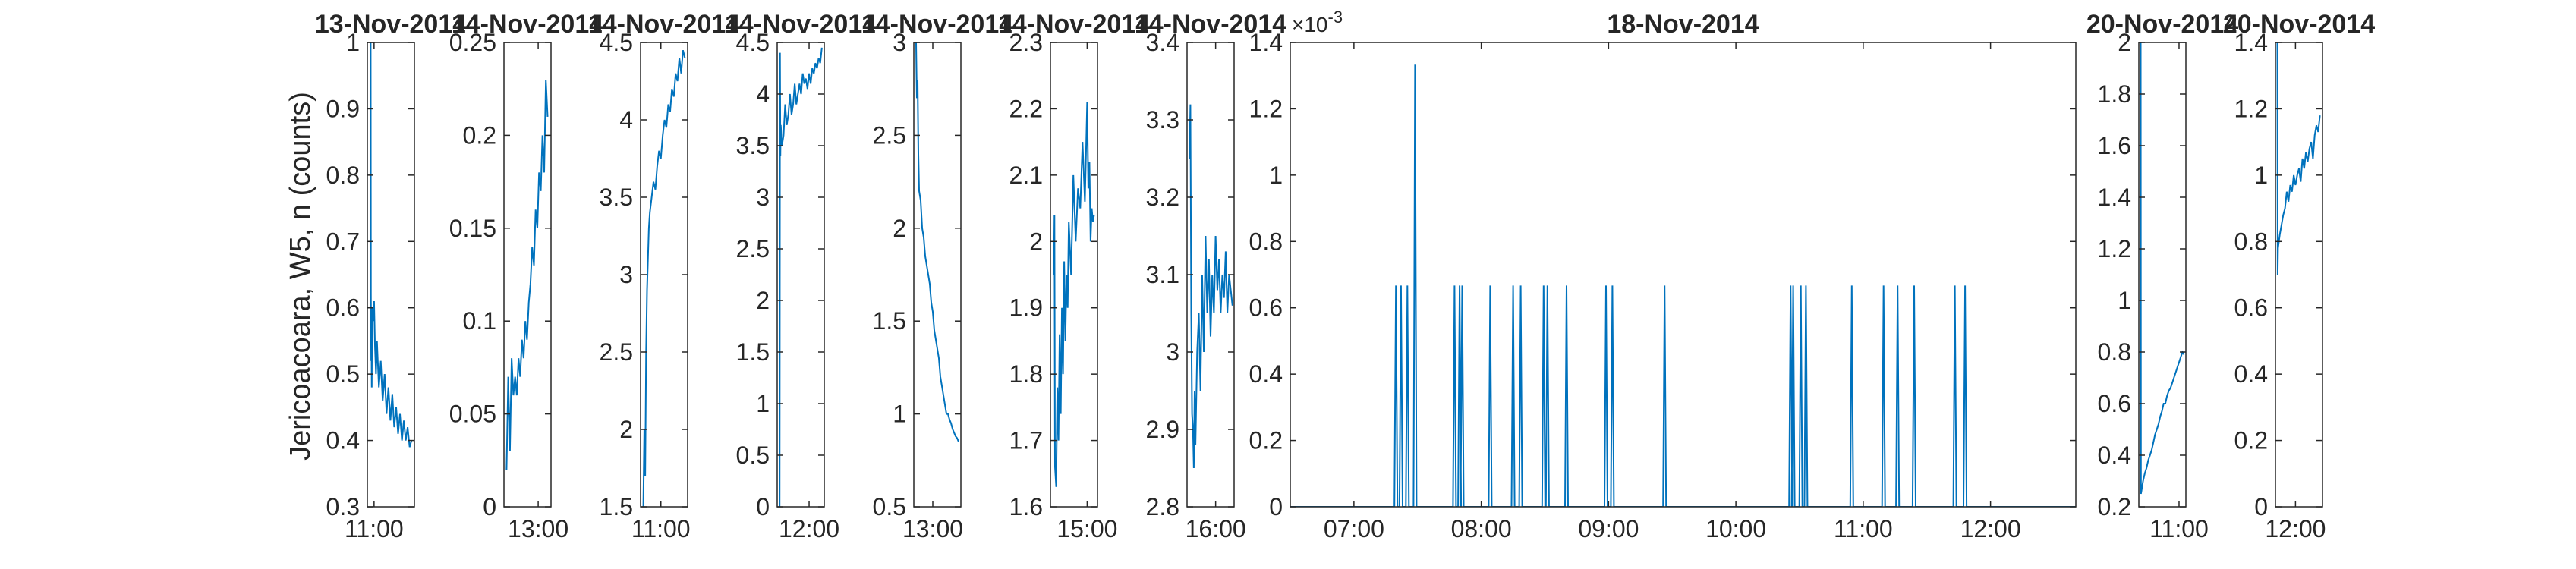  Describe the element at coordinates (753, 145) in the screenshot. I see `panel-4-ytick-label: 3.5` at that location.